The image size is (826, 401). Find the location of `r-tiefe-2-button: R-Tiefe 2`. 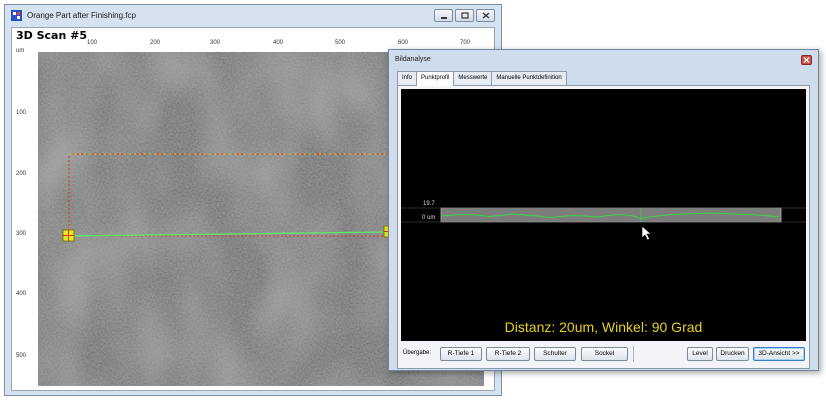

r-tiefe-2-button: R-Tiefe 2 is located at coordinates (508, 354).